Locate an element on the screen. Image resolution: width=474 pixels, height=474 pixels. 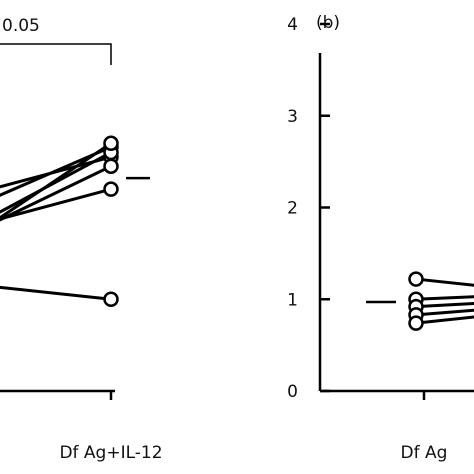
panel-b-series is located at coordinates (420, 301).